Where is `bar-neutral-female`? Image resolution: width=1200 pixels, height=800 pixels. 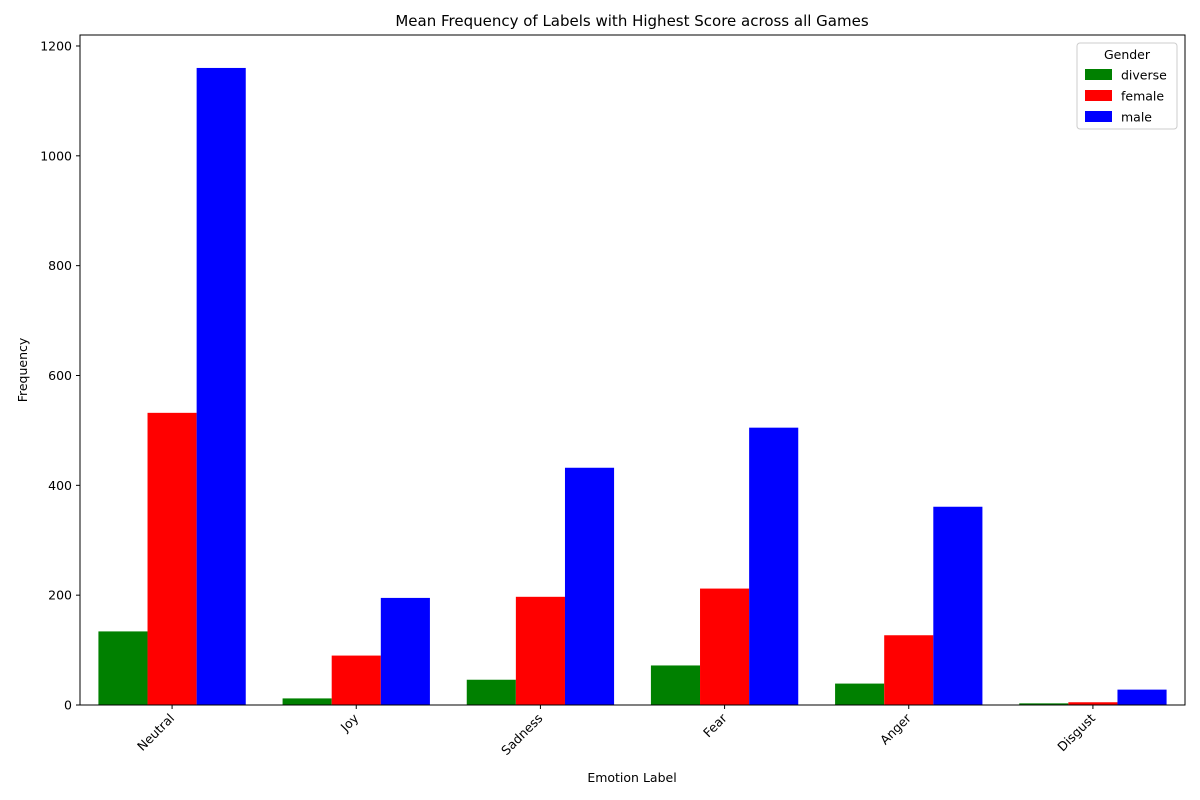
bar-neutral-female is located at coordinates (172, 558).